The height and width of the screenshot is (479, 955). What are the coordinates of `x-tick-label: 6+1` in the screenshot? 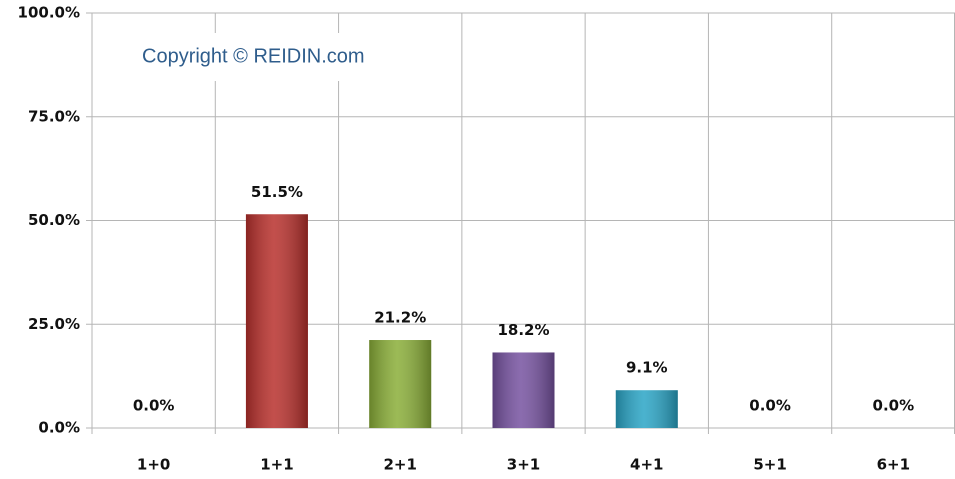 It's located at (893, 465).